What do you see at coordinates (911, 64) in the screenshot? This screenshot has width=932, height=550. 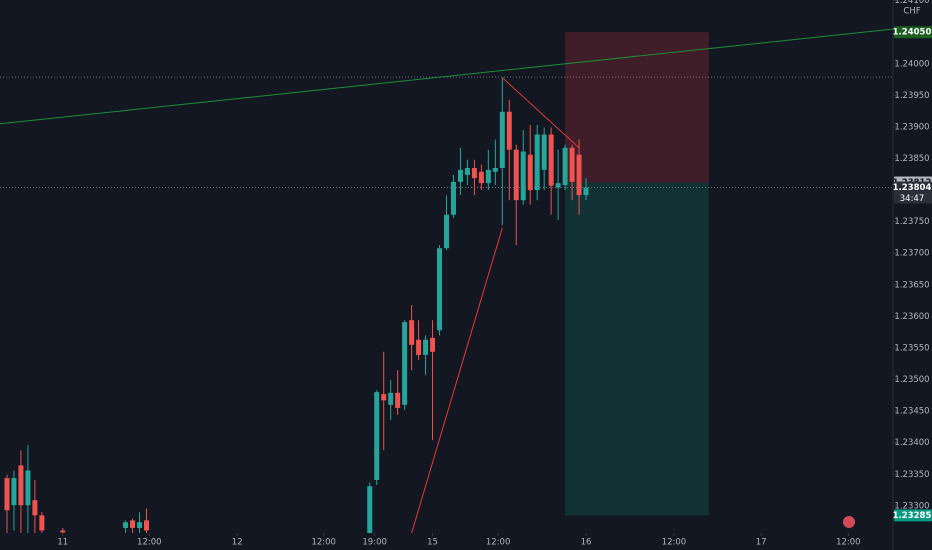 I see `y-tick-label: 1.24000` at bounding box center [911, 64].